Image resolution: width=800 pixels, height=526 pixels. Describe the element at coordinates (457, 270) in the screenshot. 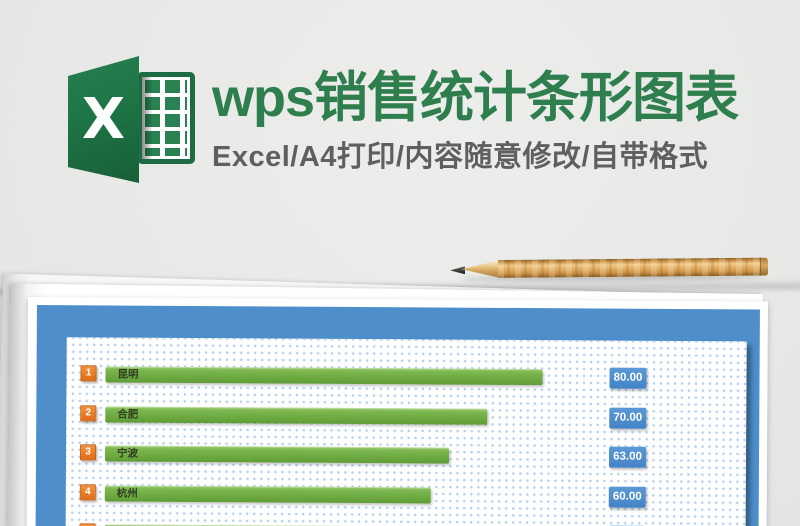

I see `pencil-tip-icon` at that location.